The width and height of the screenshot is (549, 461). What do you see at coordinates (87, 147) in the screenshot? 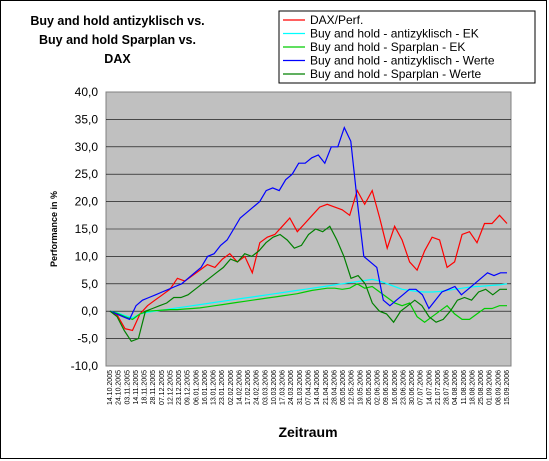
I see `y-tick-label: 30,0` at bounding box center [87, 147].